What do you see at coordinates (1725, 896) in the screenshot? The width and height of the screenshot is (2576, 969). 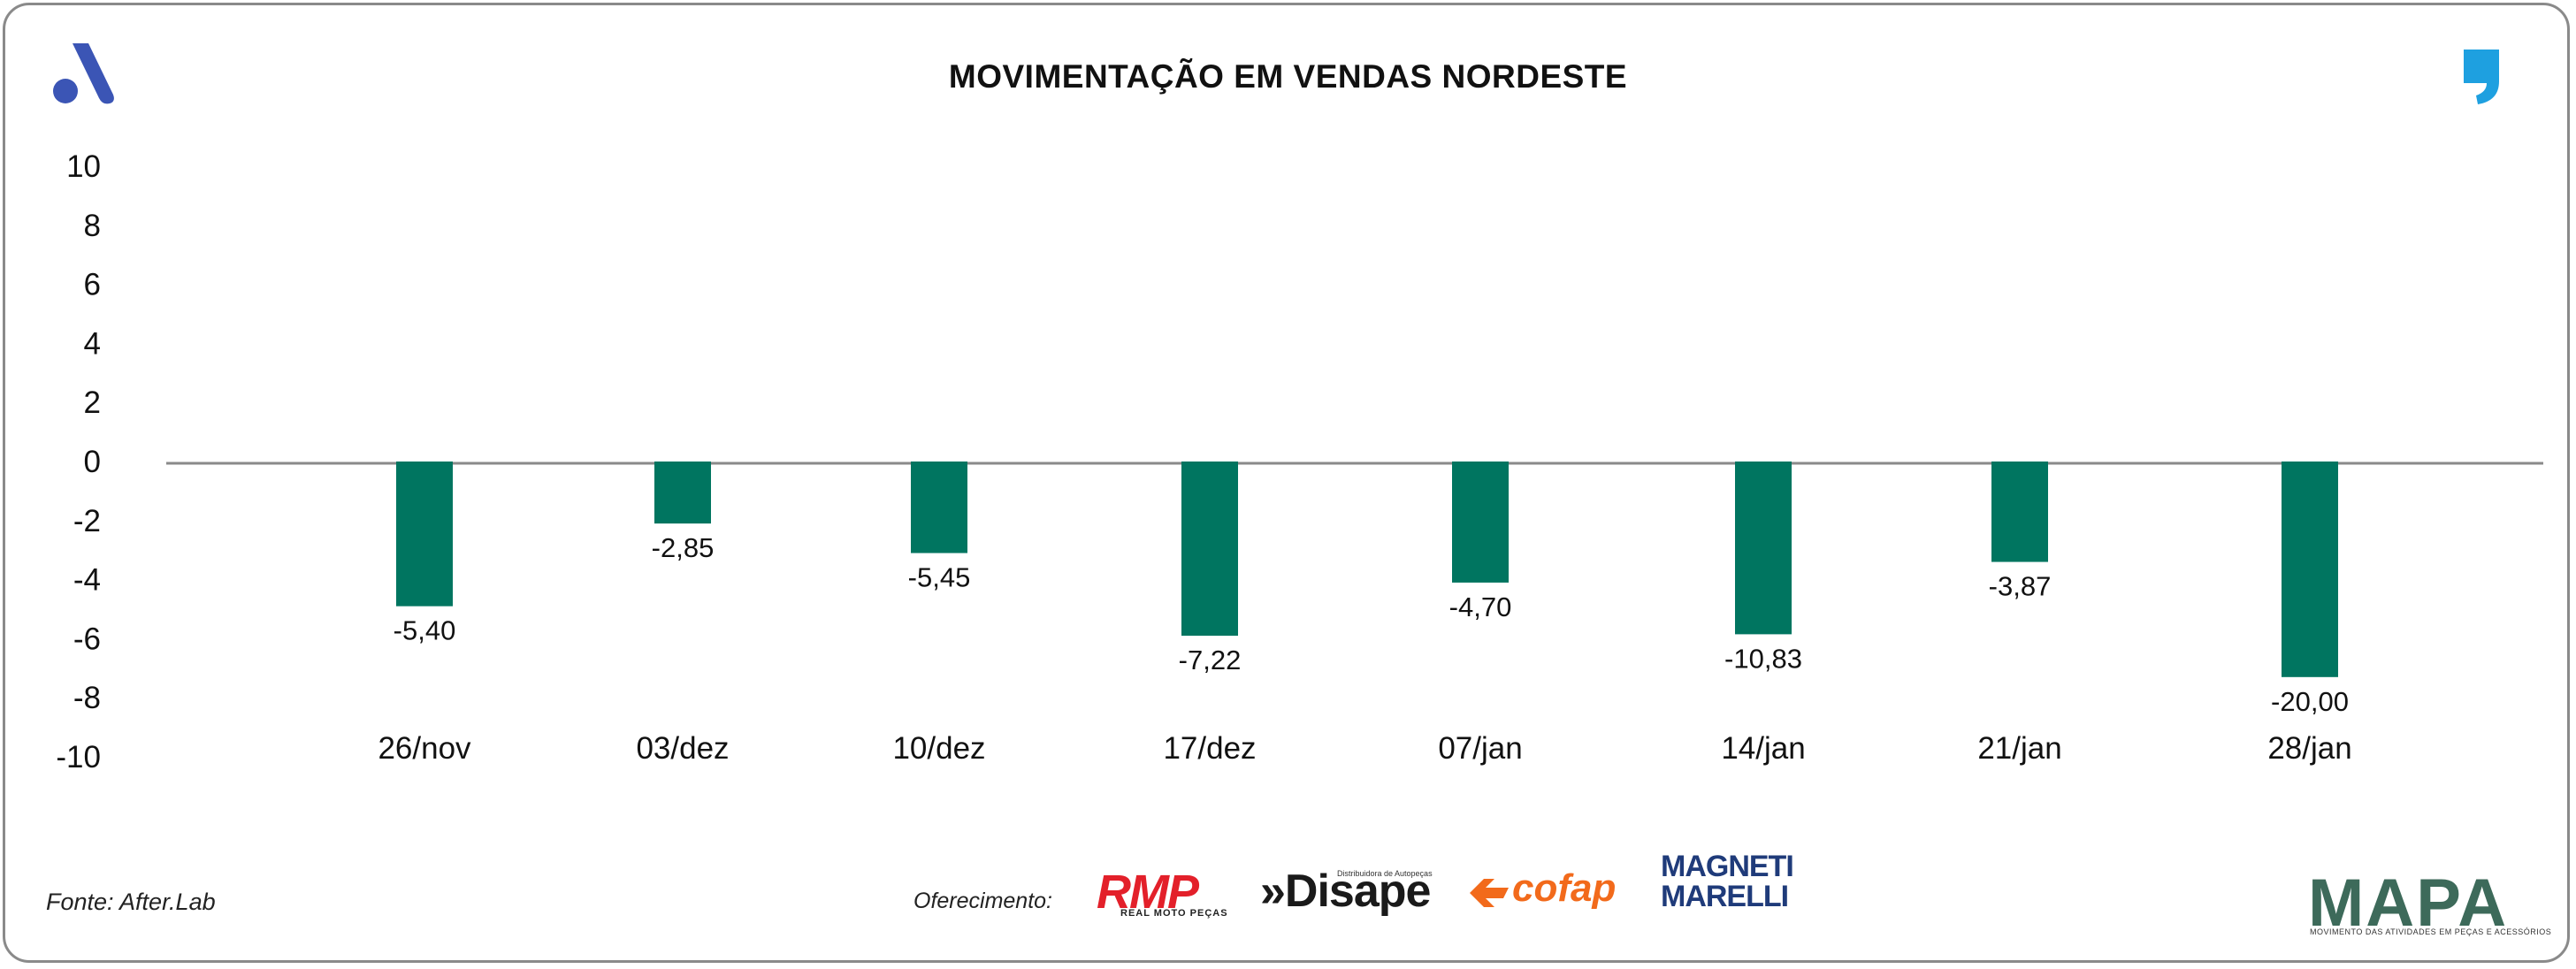 I see `marelli-line-2: MARELLI` at bounding box center [1725, 896].